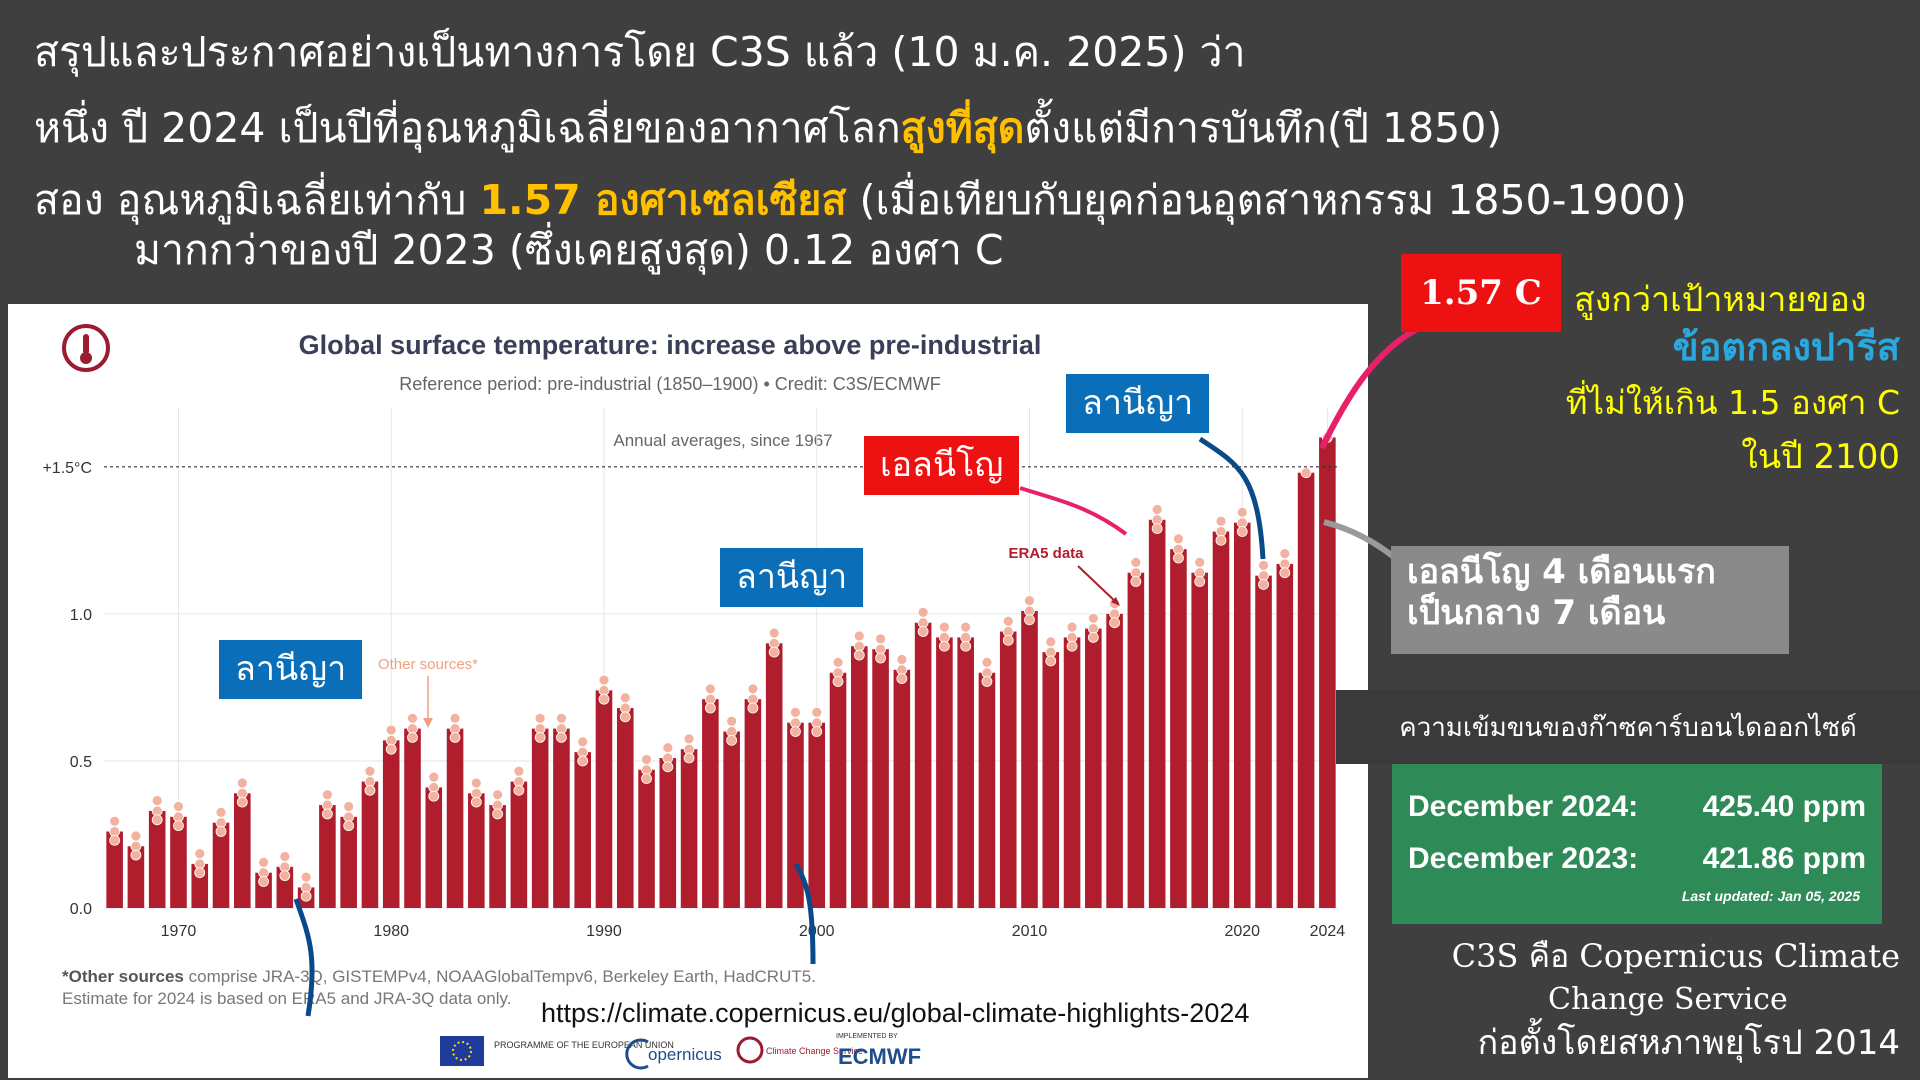  Describe the element at coordinates (1093, 768) in the screenshot. I see `bar-2013` at that location.